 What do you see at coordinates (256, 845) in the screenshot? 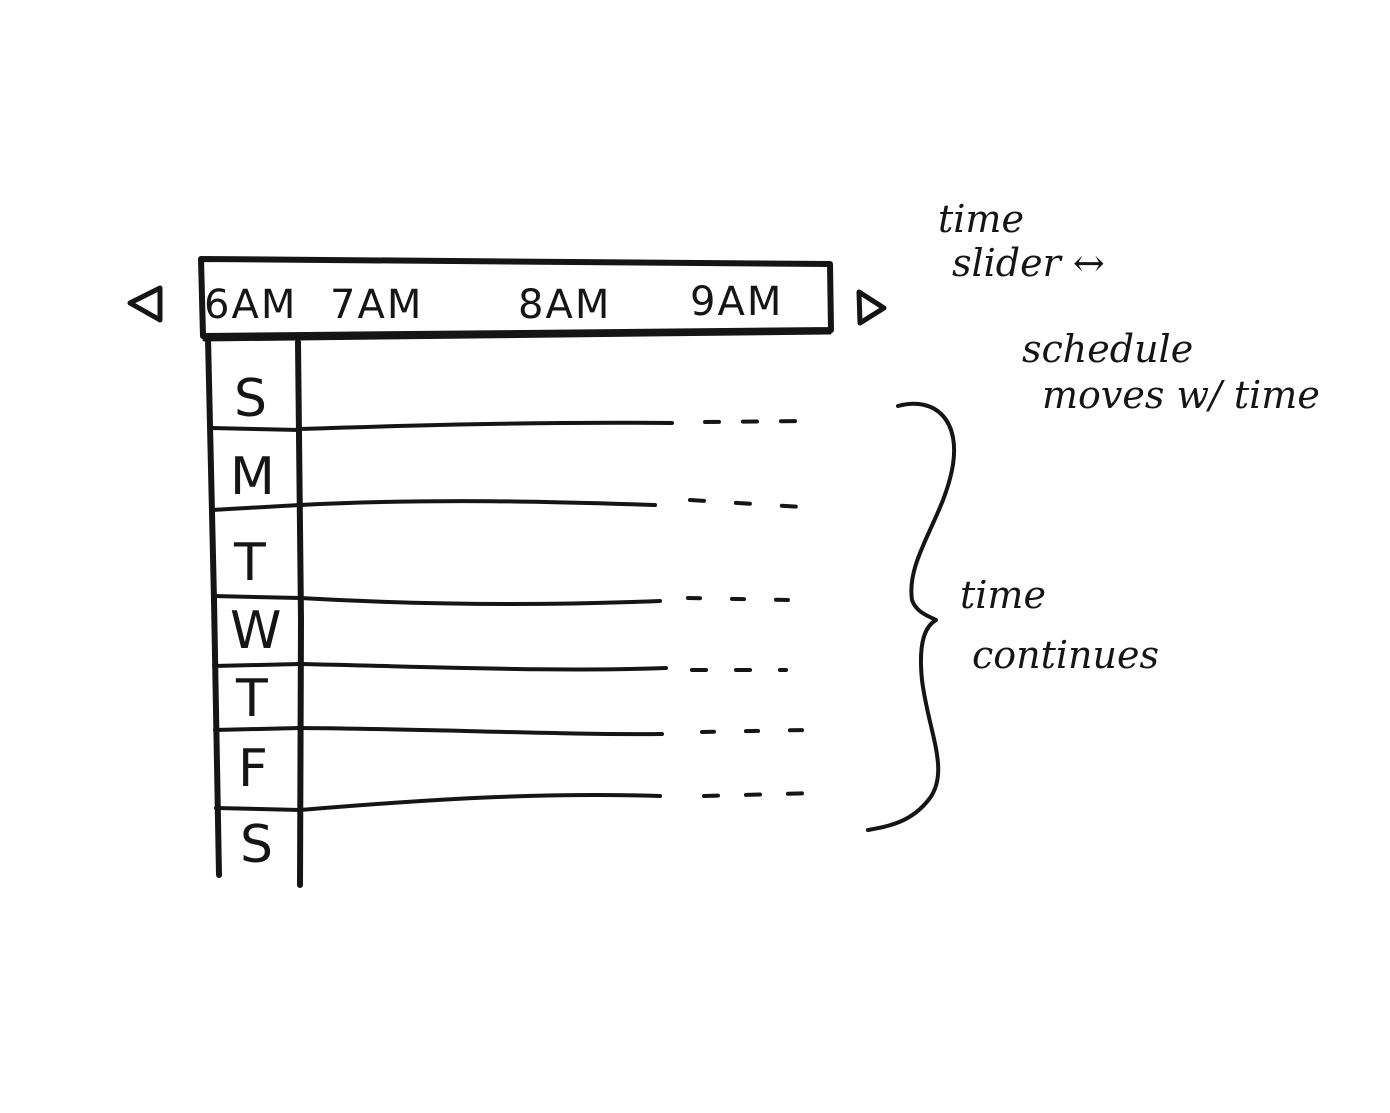
I see `day-label-saturday: S` at bounding box center [256, 845].